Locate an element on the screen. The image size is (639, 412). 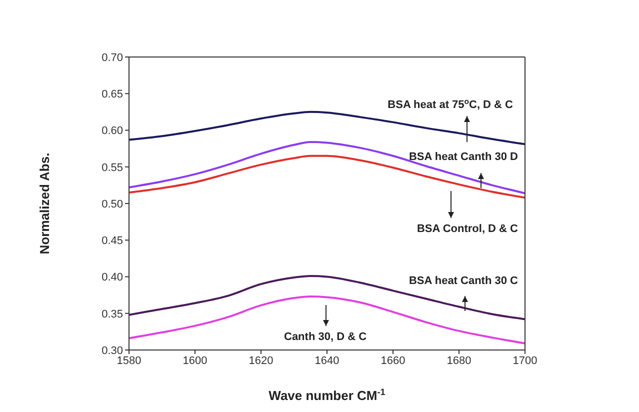
y-tick-label: 0.70 is located at coordinates (112, 58).